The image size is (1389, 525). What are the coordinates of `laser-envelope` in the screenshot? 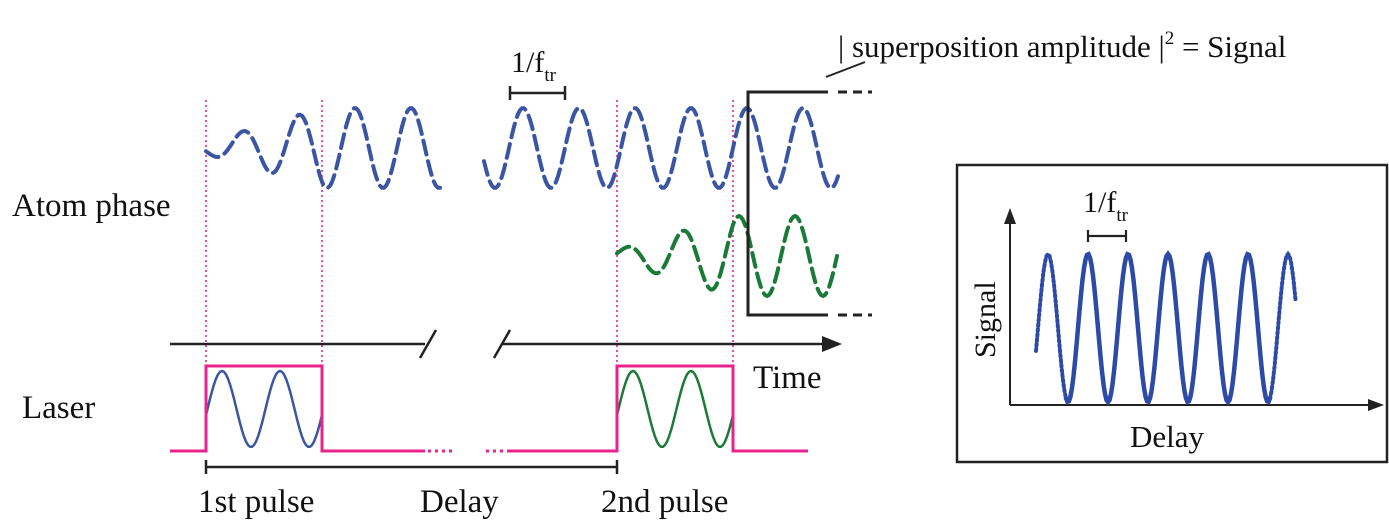 It's located at (489, 408).